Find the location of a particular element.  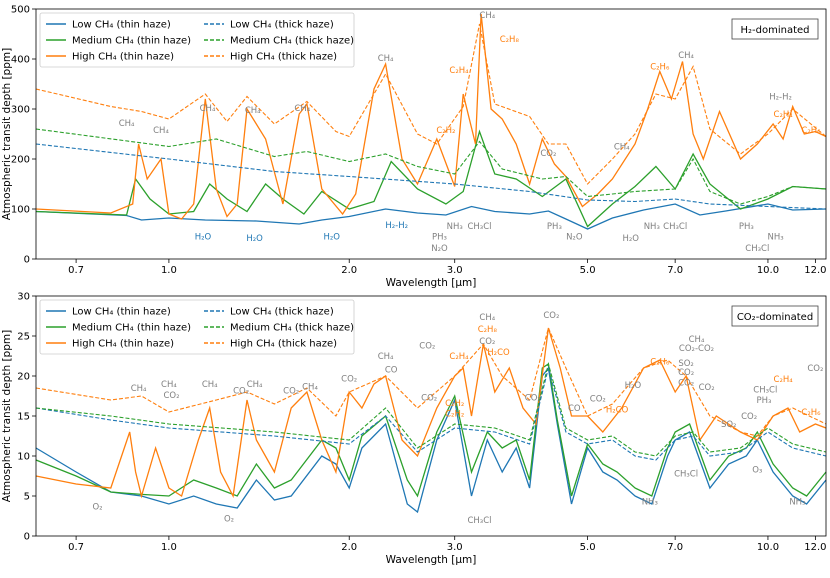

panel-title: CO₂-dominated is located at coordinates (775, 317).